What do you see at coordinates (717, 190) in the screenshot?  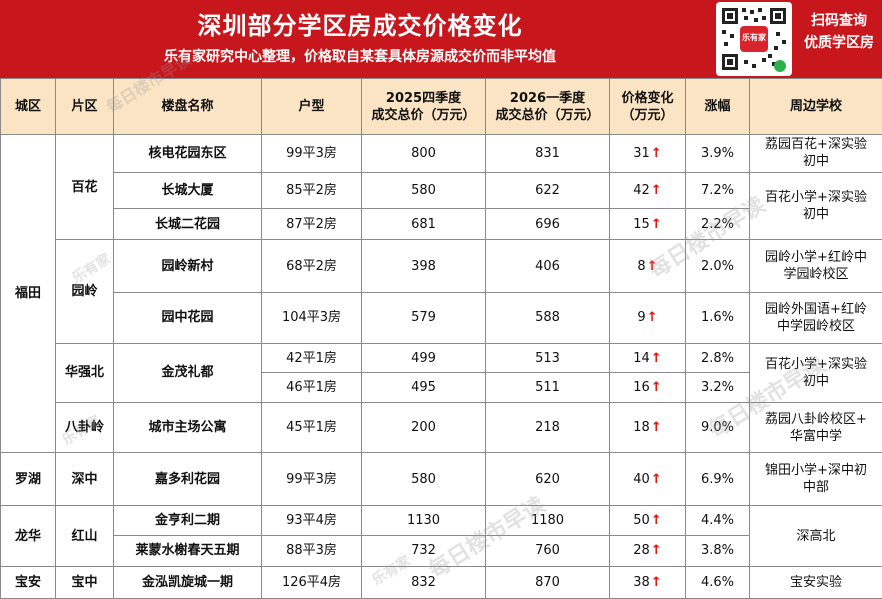 I see `growth-cell: 7.2%` at bounding box center [717, 190].